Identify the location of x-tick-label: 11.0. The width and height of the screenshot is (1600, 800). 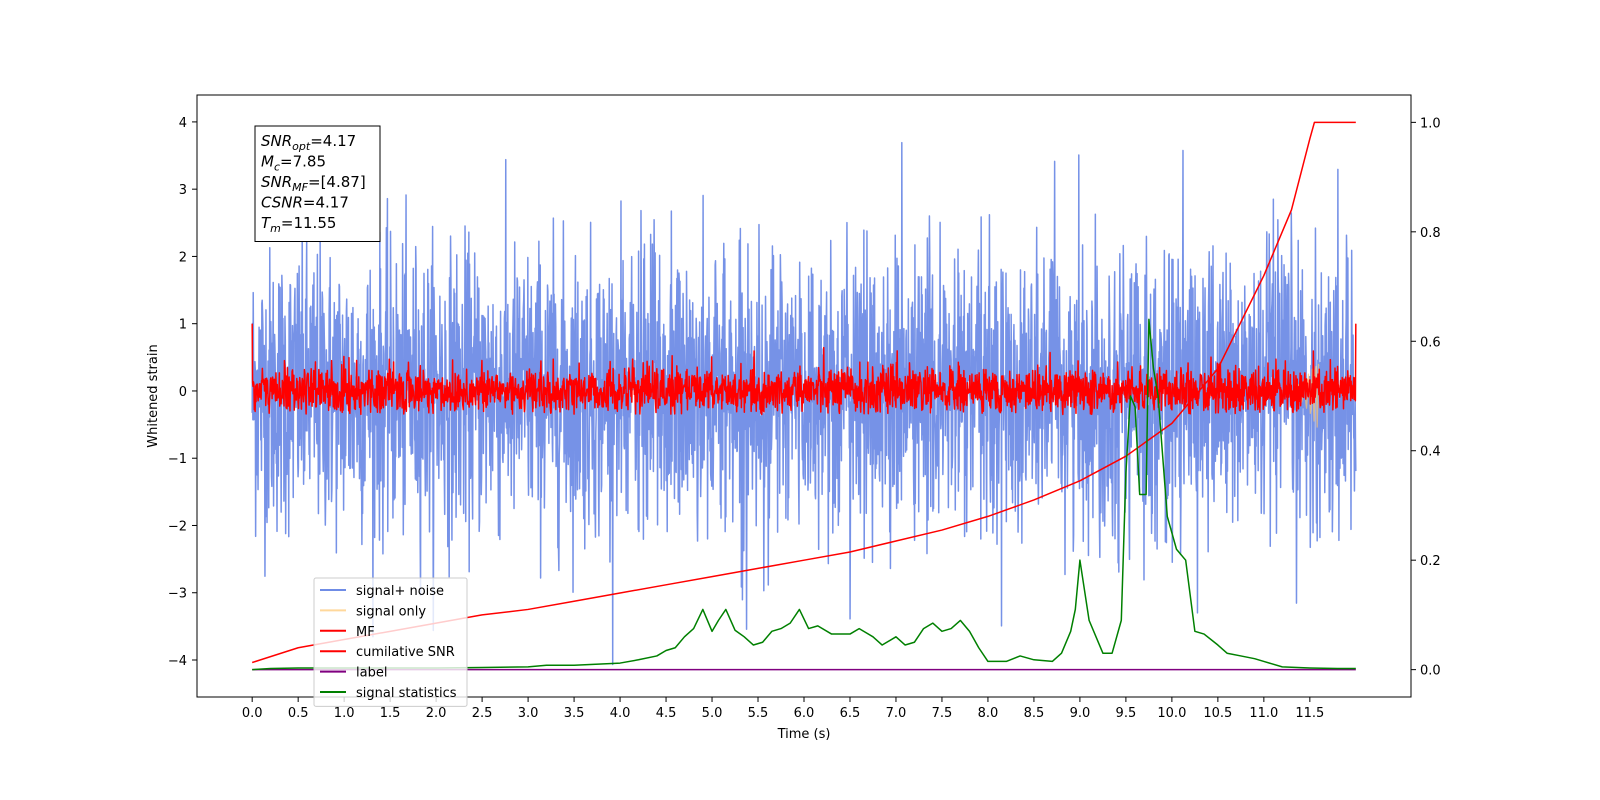
(1263, 713).